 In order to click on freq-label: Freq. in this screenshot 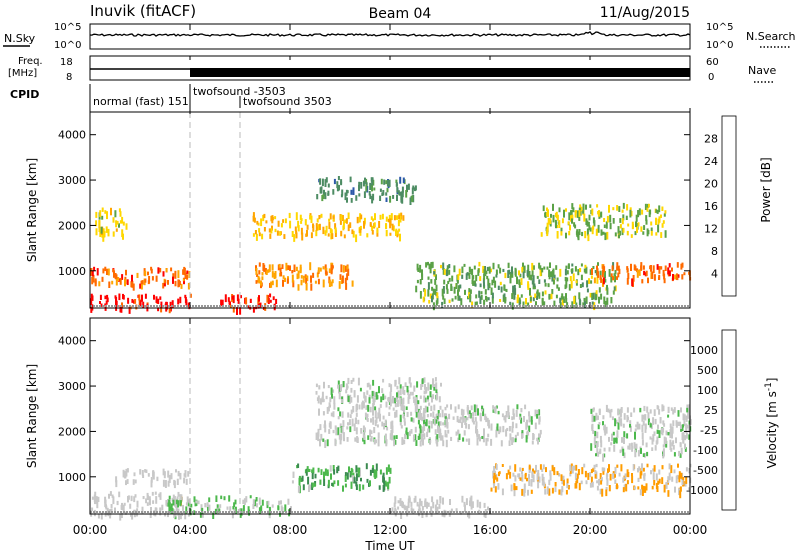, I will do `click(30, 61)`.